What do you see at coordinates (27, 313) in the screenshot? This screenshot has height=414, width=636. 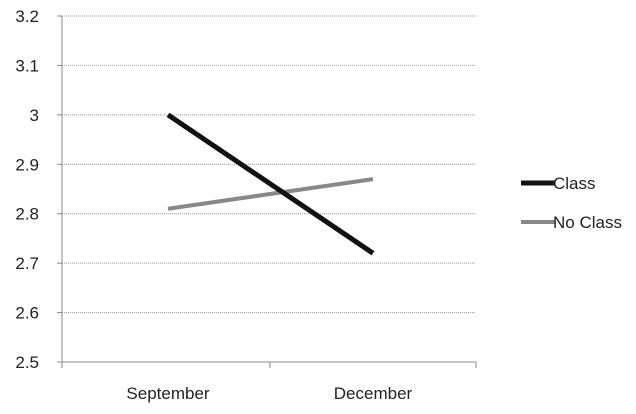 I see `y-tick-label: 2.6` at bounding box center [27, 313].